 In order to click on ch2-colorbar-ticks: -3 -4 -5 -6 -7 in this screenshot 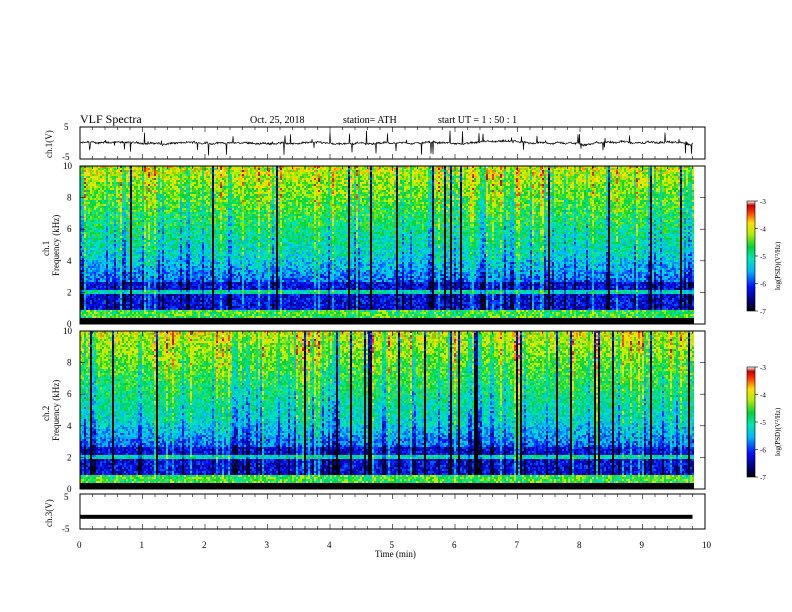, I will do `click(760, 423)`.